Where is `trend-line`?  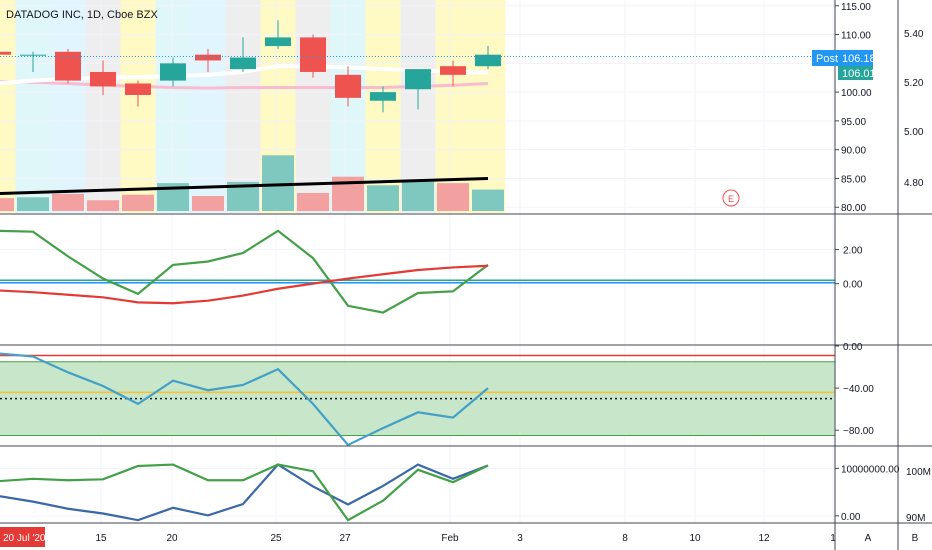 trend-line is located at coordinates (244, 185).